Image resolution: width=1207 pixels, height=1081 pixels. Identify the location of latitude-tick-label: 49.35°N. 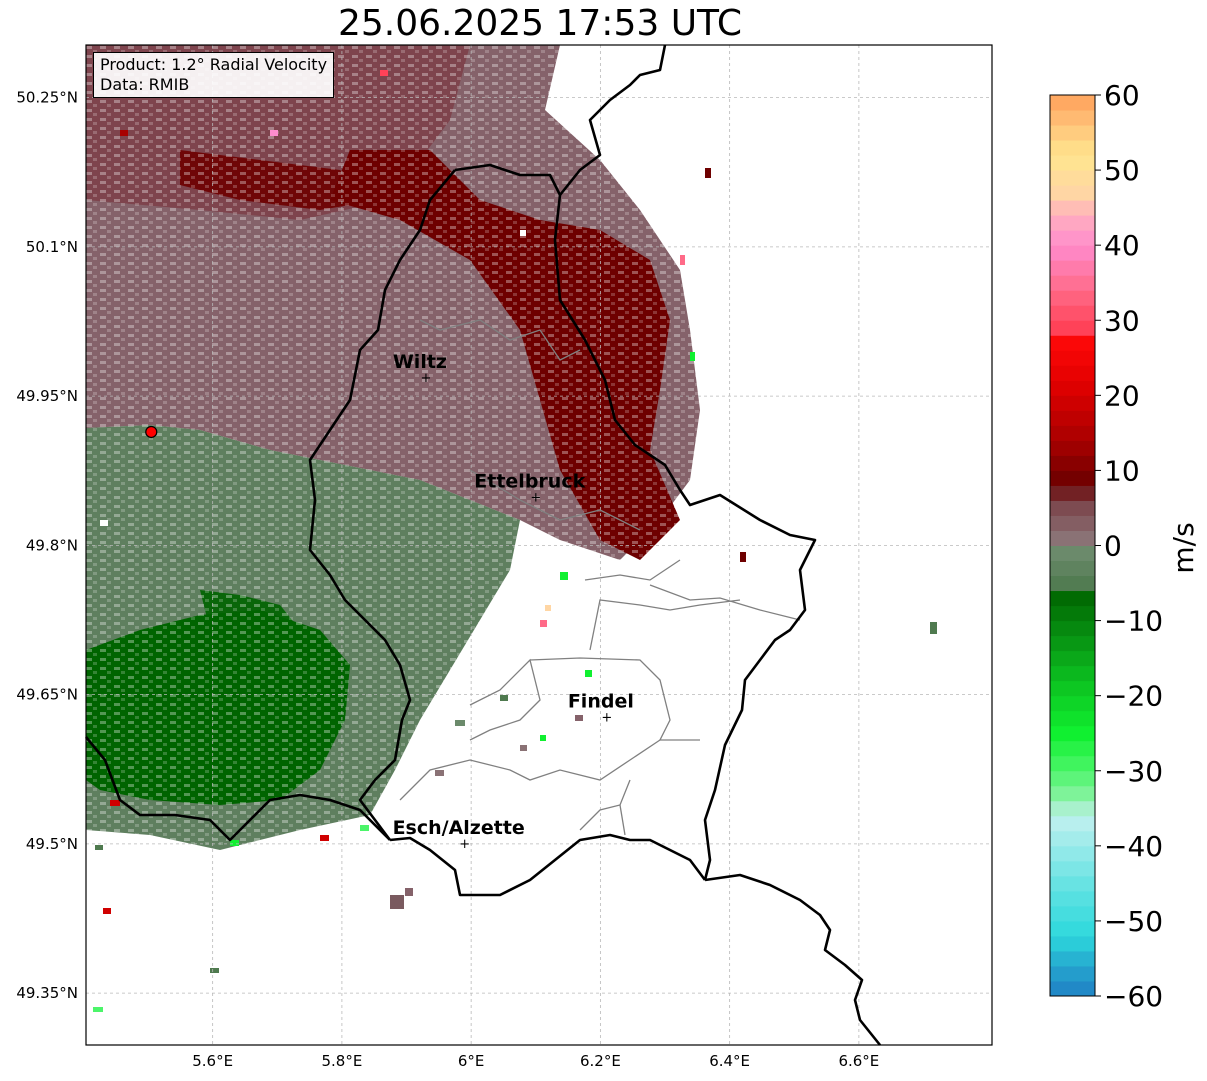
(47, 993).